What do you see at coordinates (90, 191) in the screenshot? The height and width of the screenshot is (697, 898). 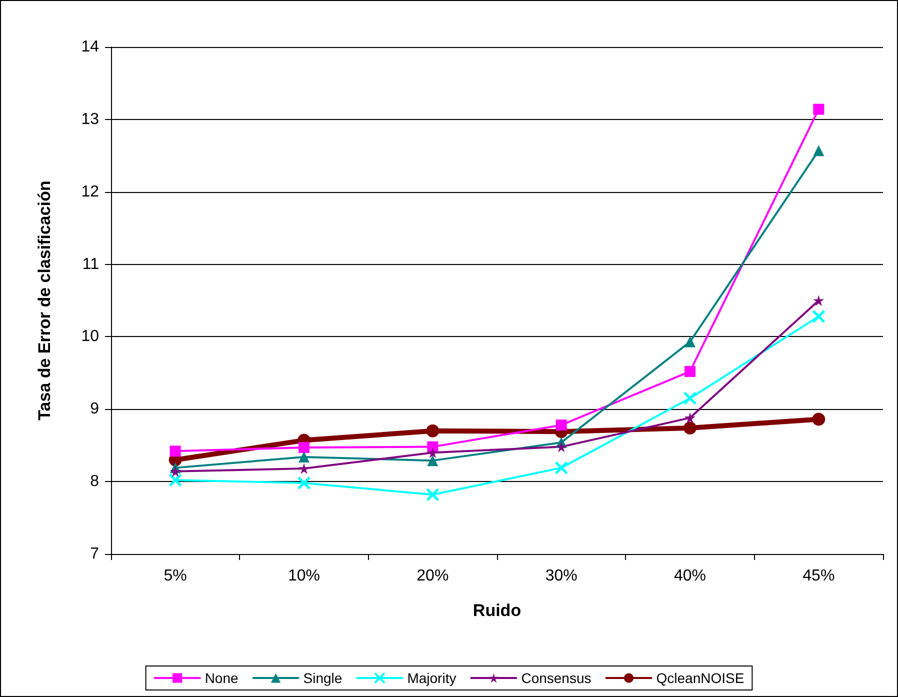 I see `y-tick-label: 12` at bounding box center [90, 191].